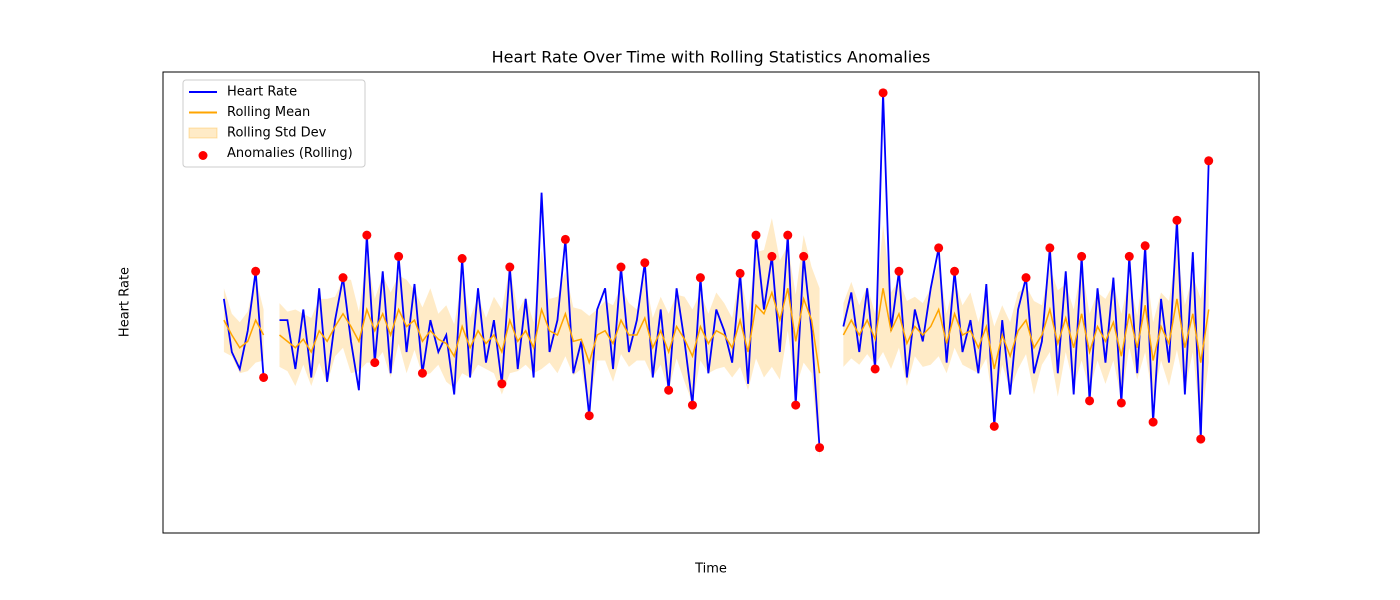  What do you see at coordinates (268, 112) in the screenshot?
I see `legend-label: Rolling Mean` at bounding box center [268, 112].